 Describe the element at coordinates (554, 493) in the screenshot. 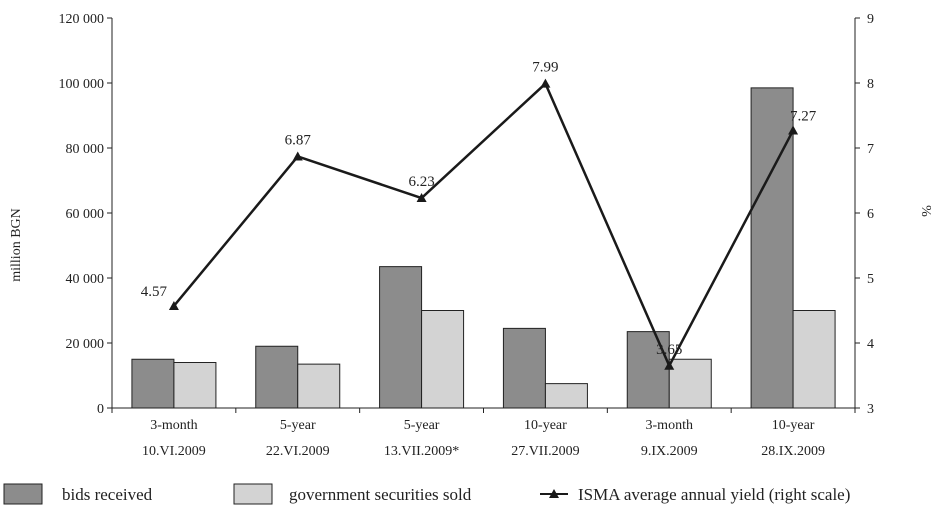

I see `legend-marker-yield` at that location.